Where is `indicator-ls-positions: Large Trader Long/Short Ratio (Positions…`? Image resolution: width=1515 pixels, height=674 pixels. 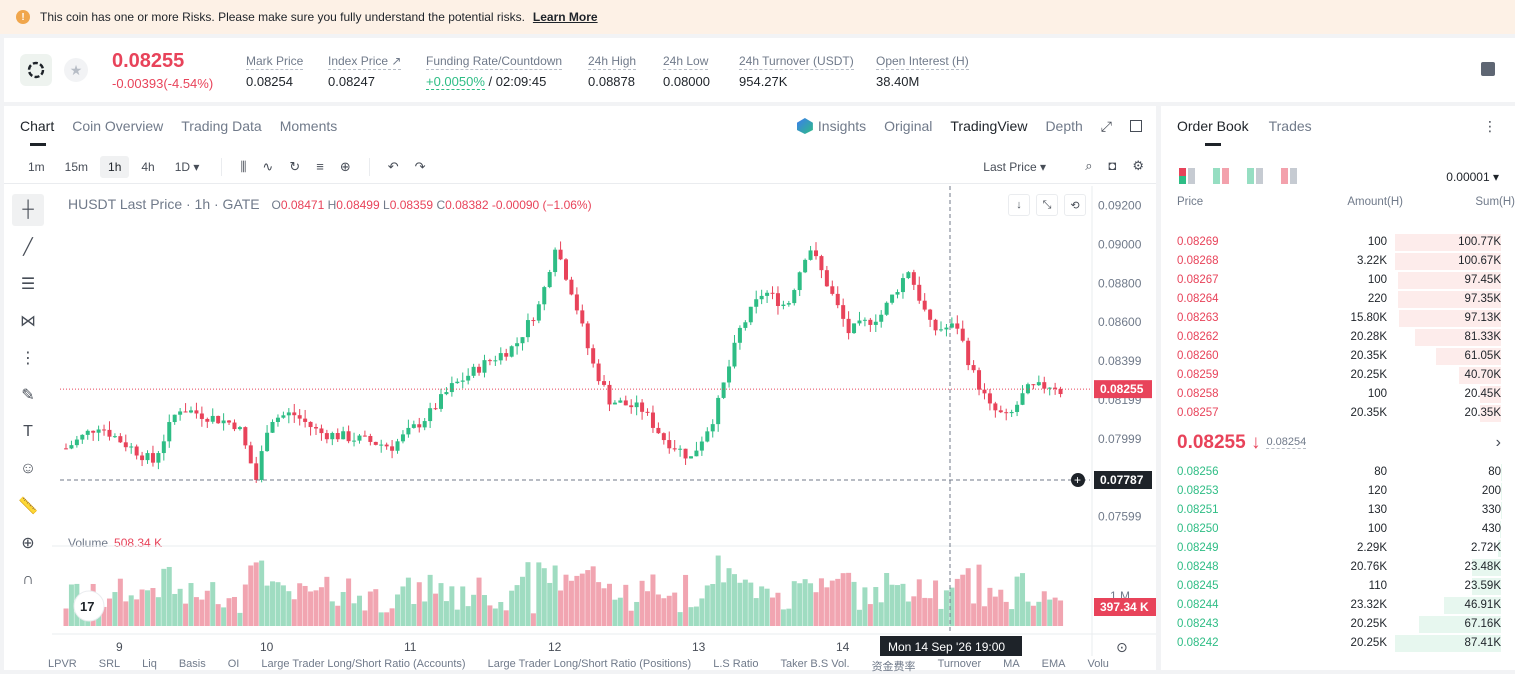
indicator-ls-positions: Large Trader Long/Short Ratio (Positions… is located at coordinates (590, 666).